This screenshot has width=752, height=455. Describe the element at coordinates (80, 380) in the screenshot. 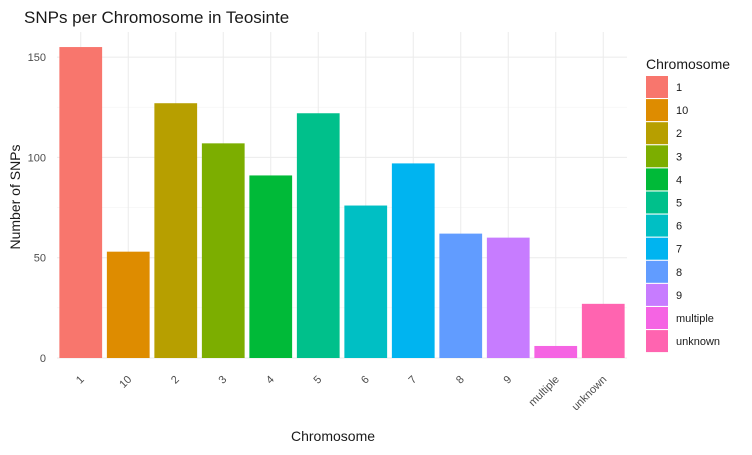

I see `x-tick-label: 1` at that location.